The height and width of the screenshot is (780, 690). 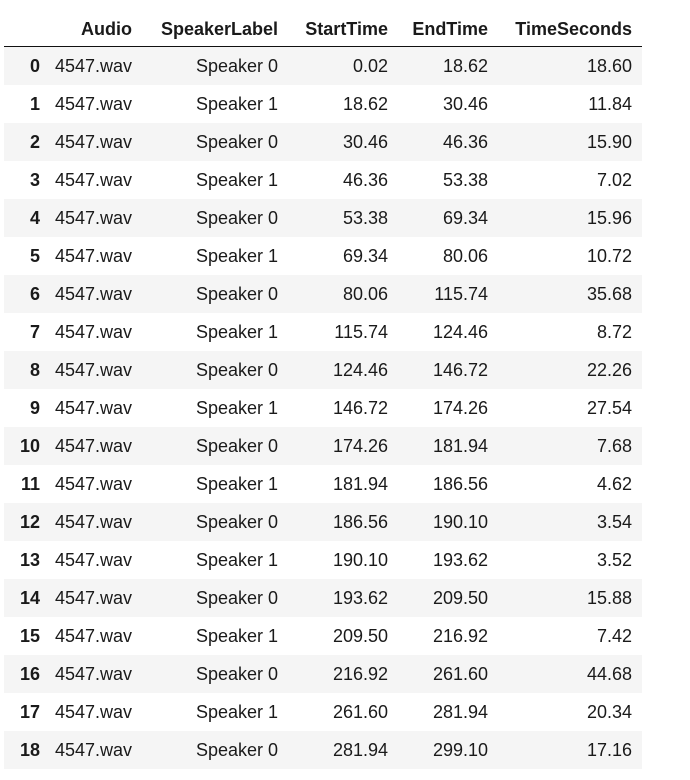 What do you see at coordinates (323, 256) in the screenshot?
I see `table-row: 5 4547.wav Speaker 1 69.34 80.06 10.72` at bounding box center [323, 256].